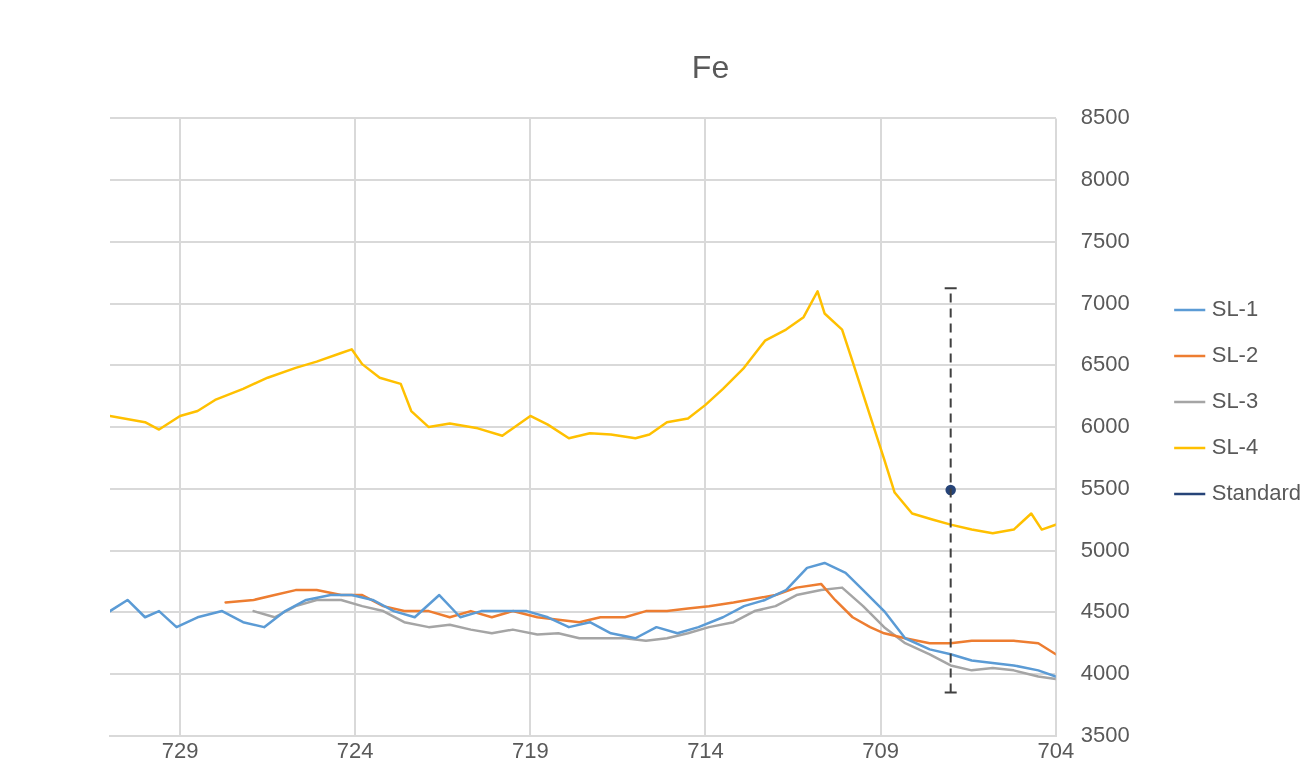 This screenshot has width=1311, height=774. Describe the element at coordinates (1105, 426) in the screenshot. I see `y-tick-label: 6000` at that location.